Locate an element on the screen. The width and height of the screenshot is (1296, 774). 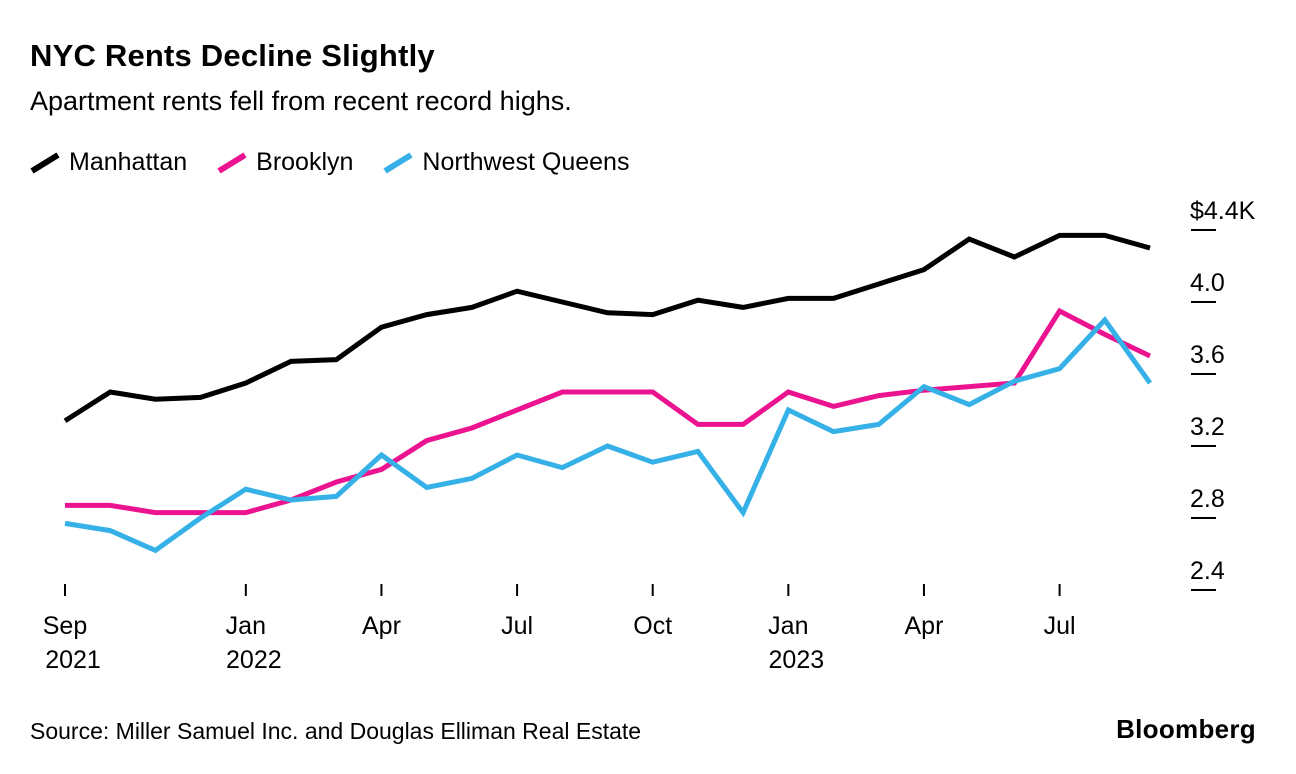
y-axis-label: 2.8 is located at coordinates (1207, 499).